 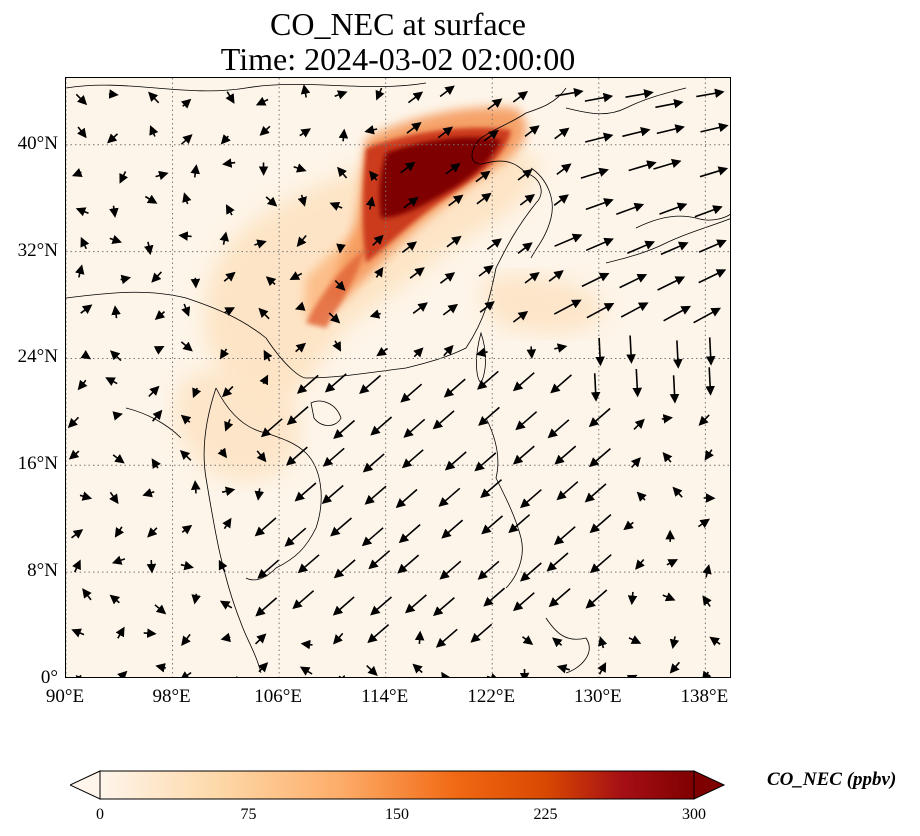 What do you see at coordinates (37, 250) in the screenshot?
I see `latitude-tick-label: 32°N` at bounding box center [37, 250].